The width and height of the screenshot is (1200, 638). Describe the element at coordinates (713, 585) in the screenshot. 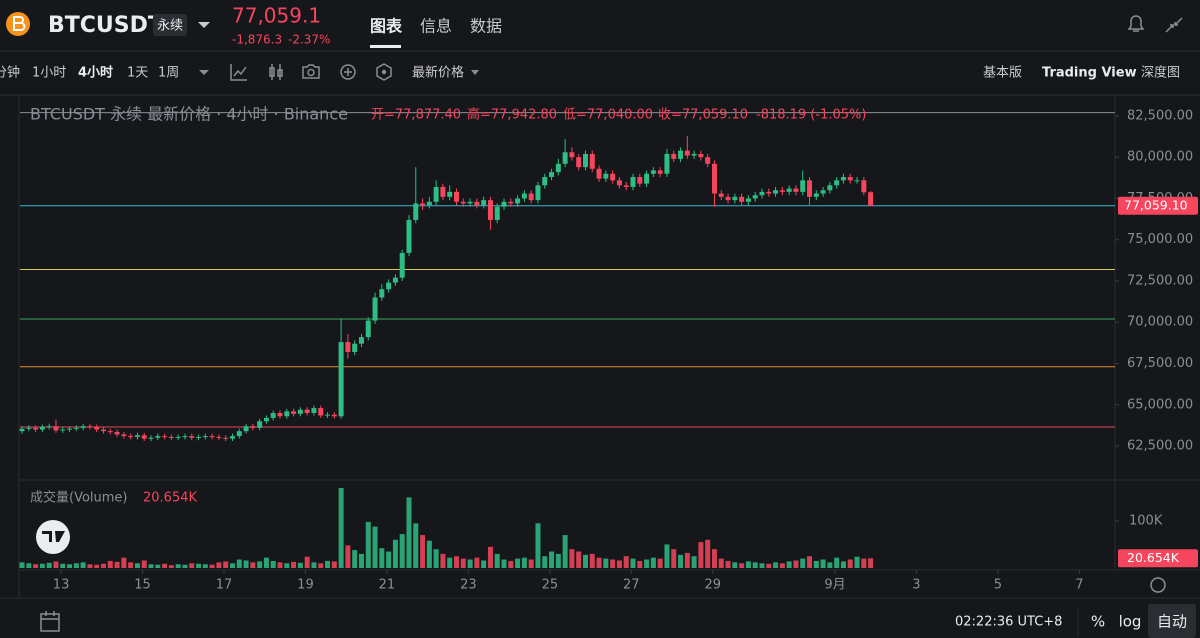

I see `x-tick-label: 29` at that location.